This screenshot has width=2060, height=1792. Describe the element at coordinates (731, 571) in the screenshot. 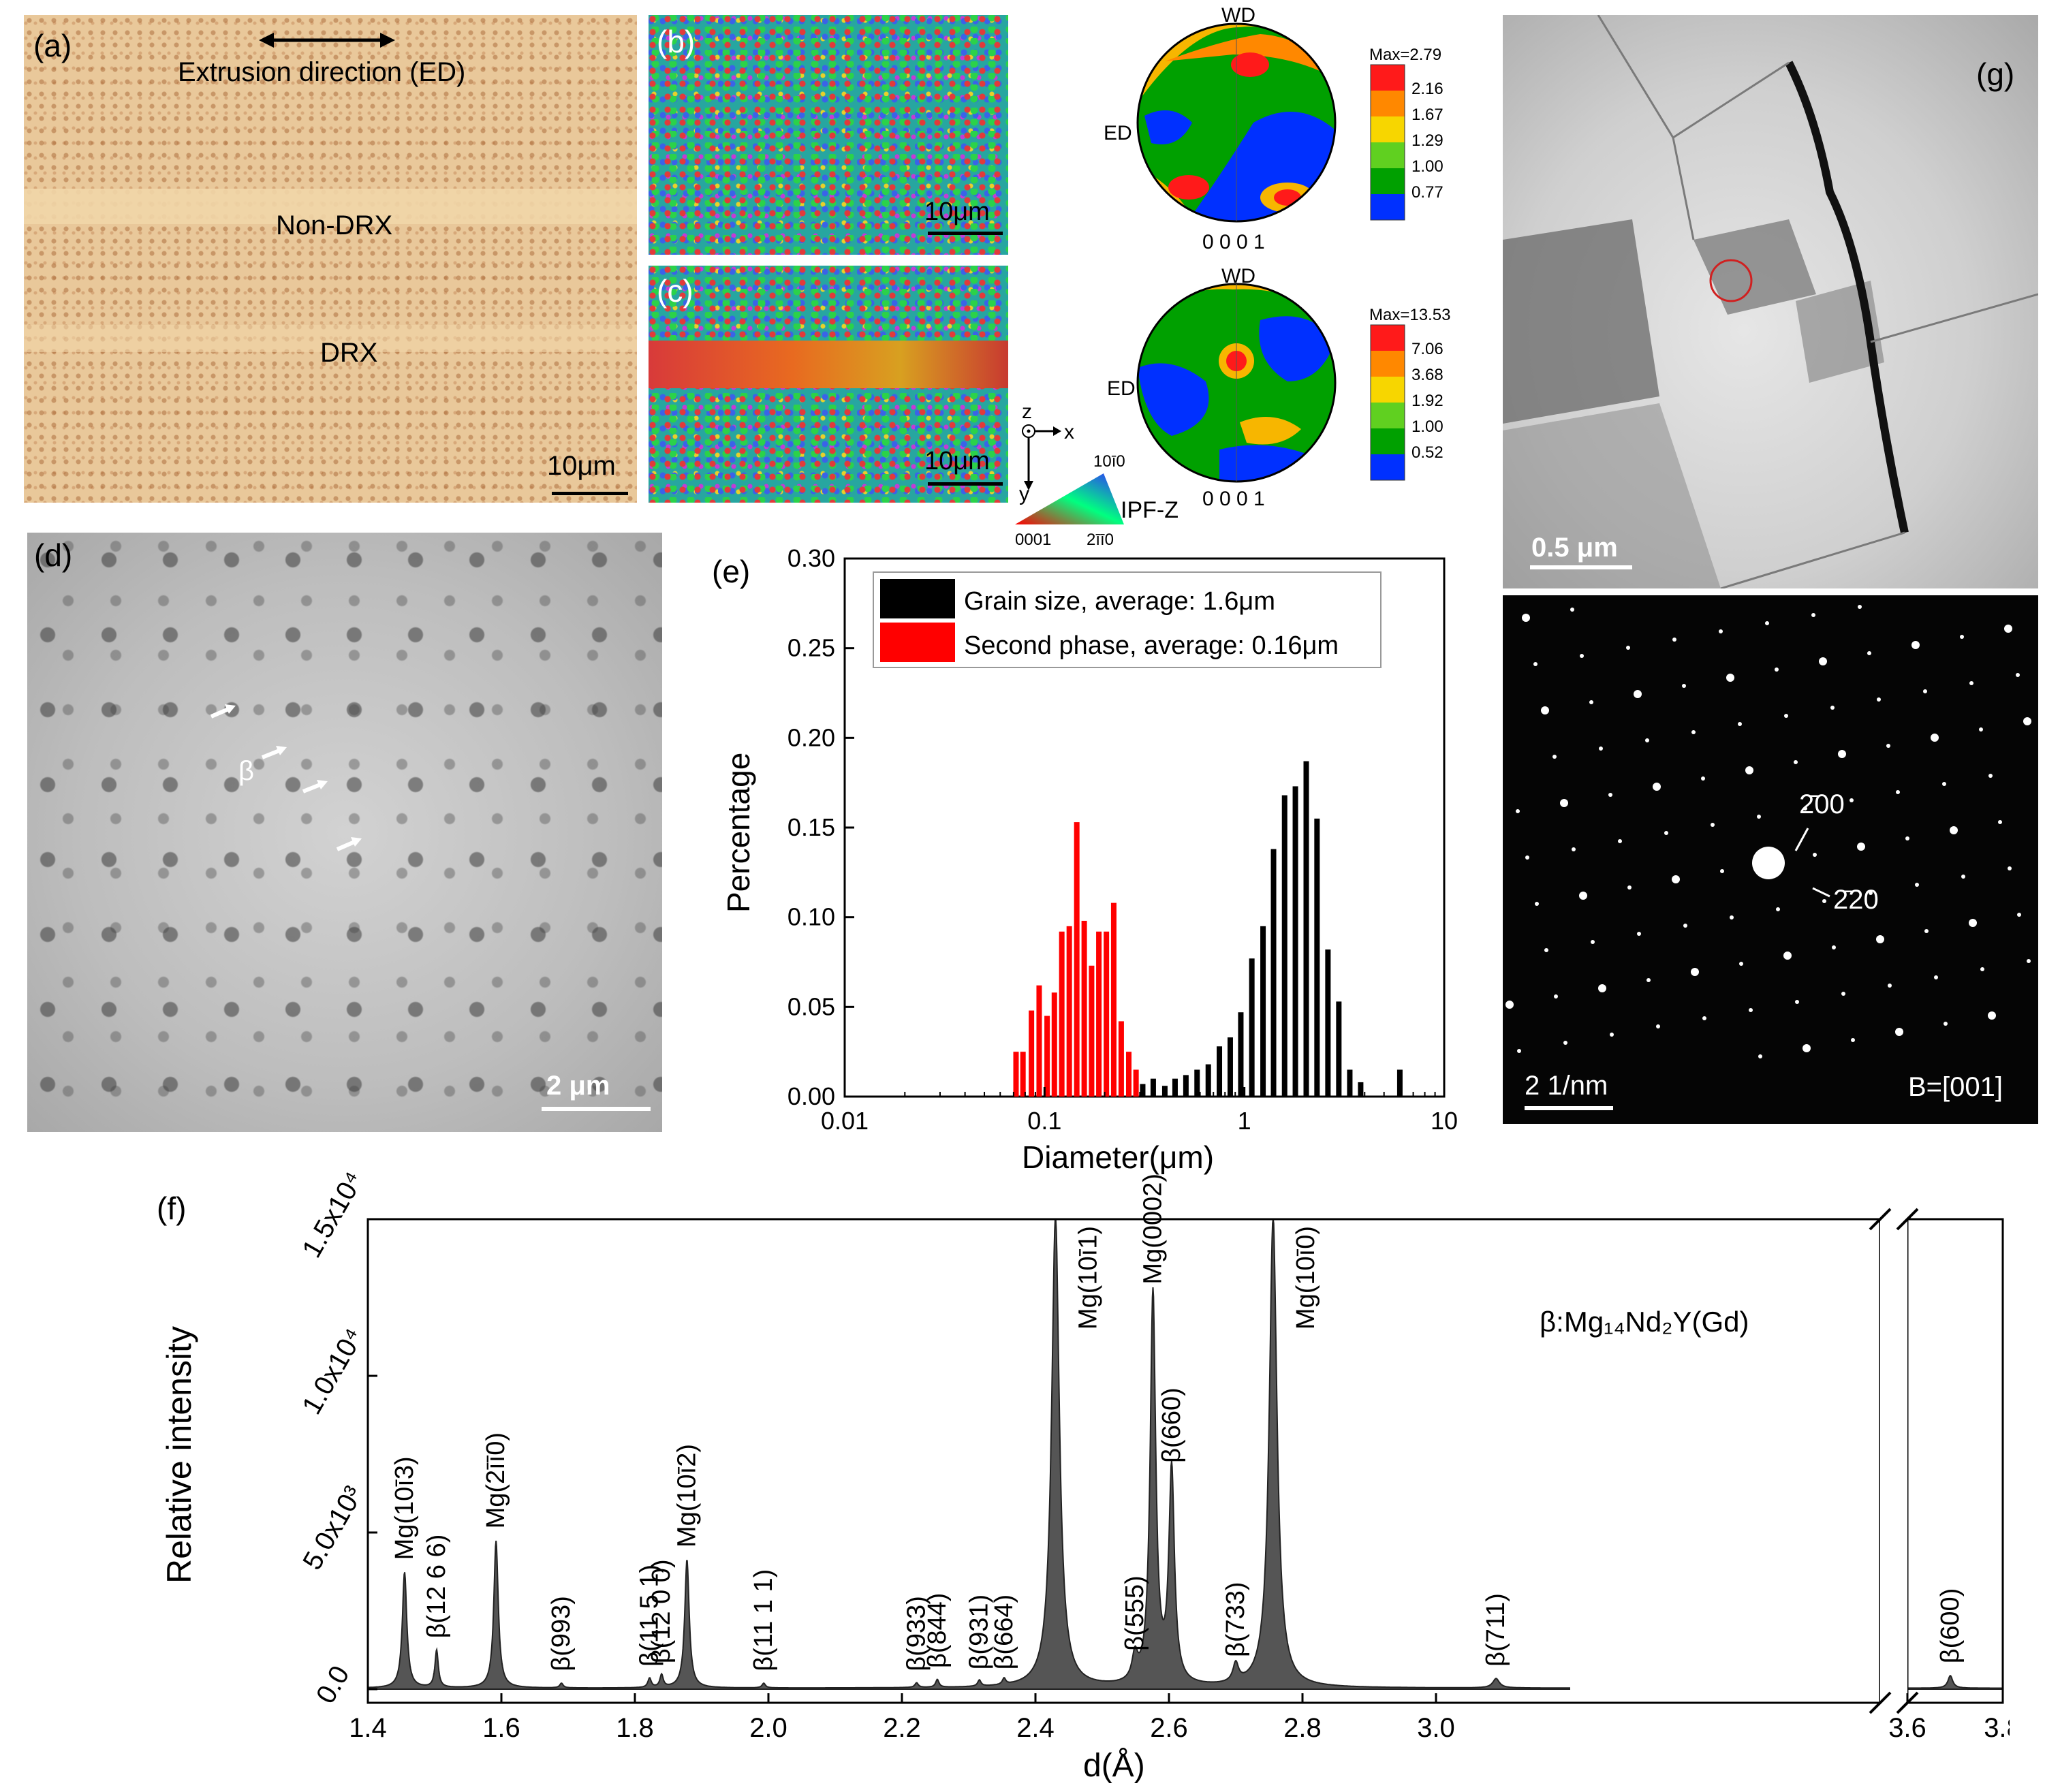

I see `panel-label-e: (e)` at that location.